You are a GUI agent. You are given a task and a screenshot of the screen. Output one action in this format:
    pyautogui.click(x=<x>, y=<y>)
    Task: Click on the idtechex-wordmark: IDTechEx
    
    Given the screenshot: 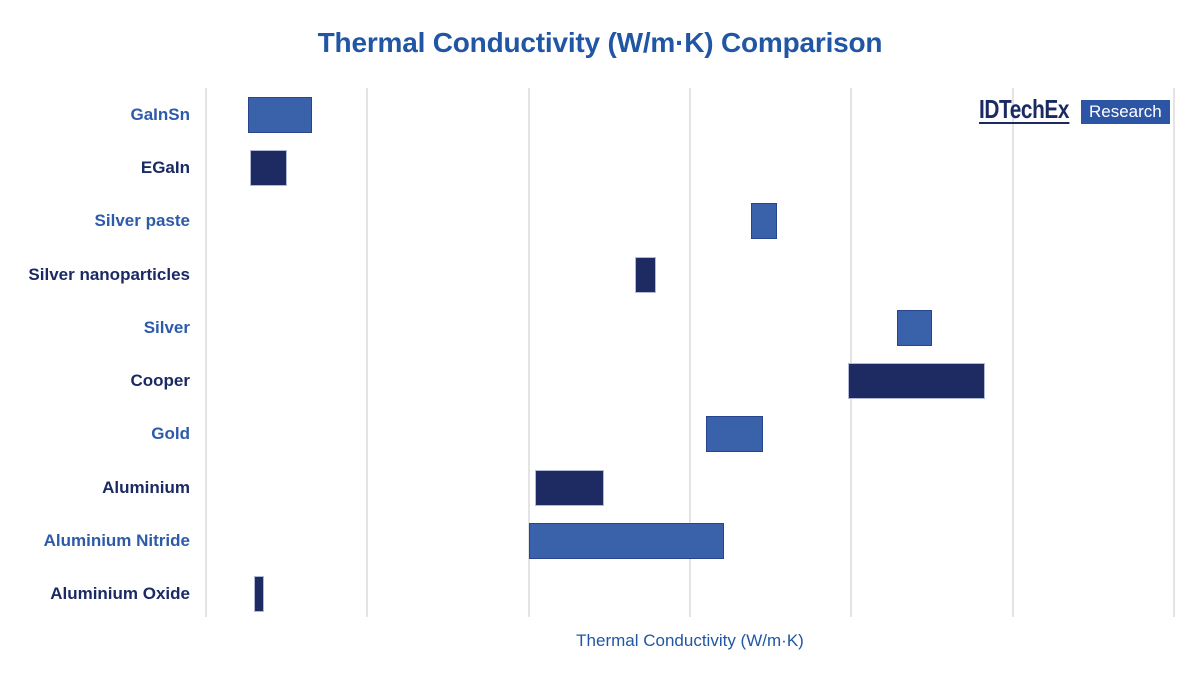 What is the action you would take?
    pyautogui.click(x=1024, y=109)
    